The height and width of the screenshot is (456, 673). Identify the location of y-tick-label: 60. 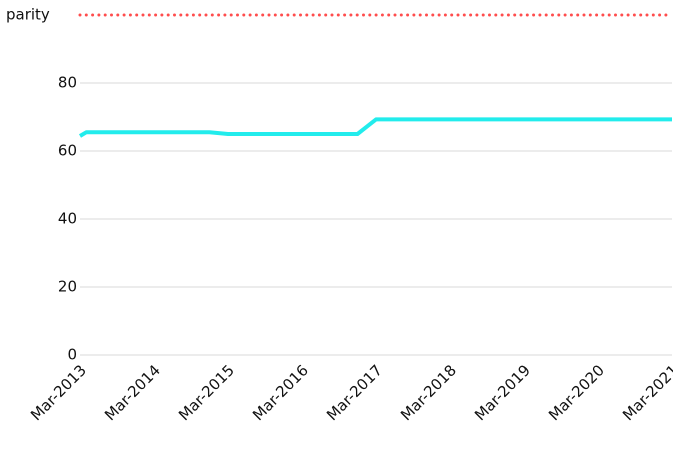
(67, 151).